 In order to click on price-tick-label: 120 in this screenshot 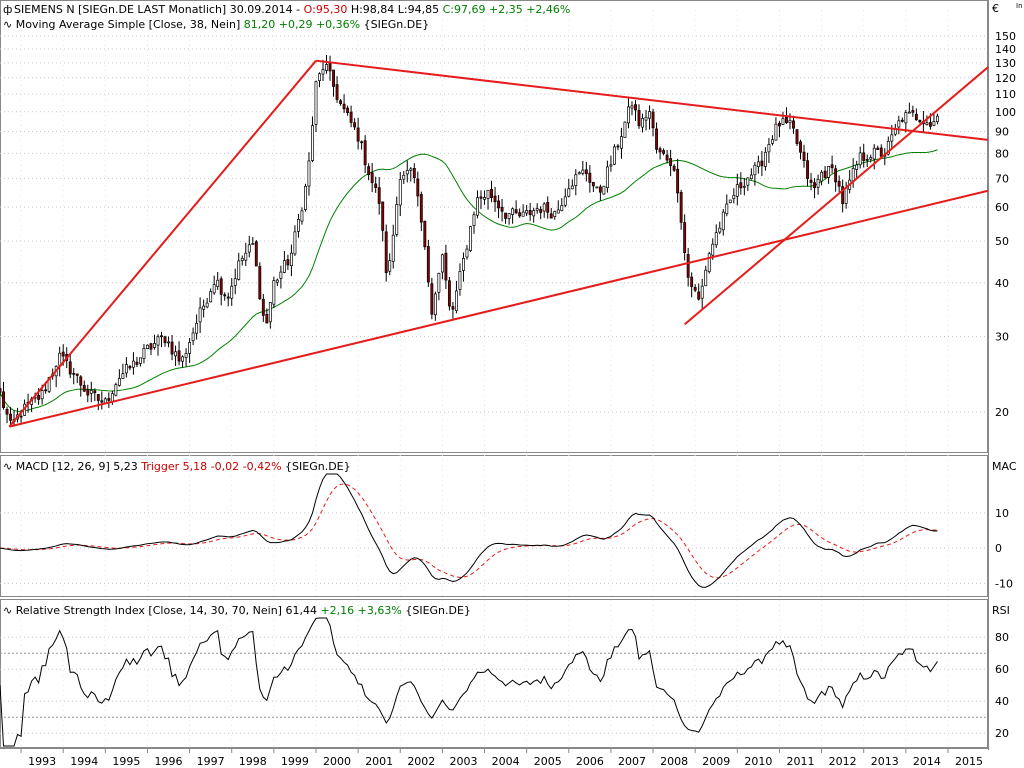, I will do `click(1005, 78)`.